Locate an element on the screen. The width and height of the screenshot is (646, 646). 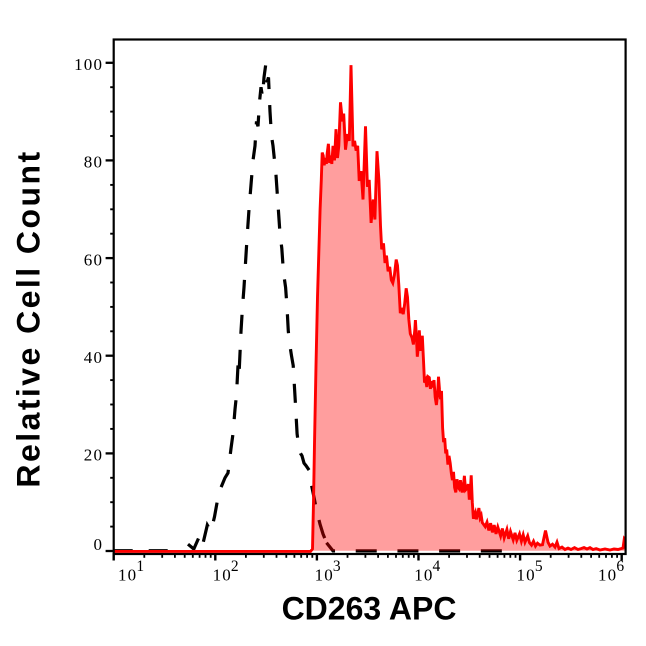
svg-text: Relative Cell Count is located at coordinates (29, 318).